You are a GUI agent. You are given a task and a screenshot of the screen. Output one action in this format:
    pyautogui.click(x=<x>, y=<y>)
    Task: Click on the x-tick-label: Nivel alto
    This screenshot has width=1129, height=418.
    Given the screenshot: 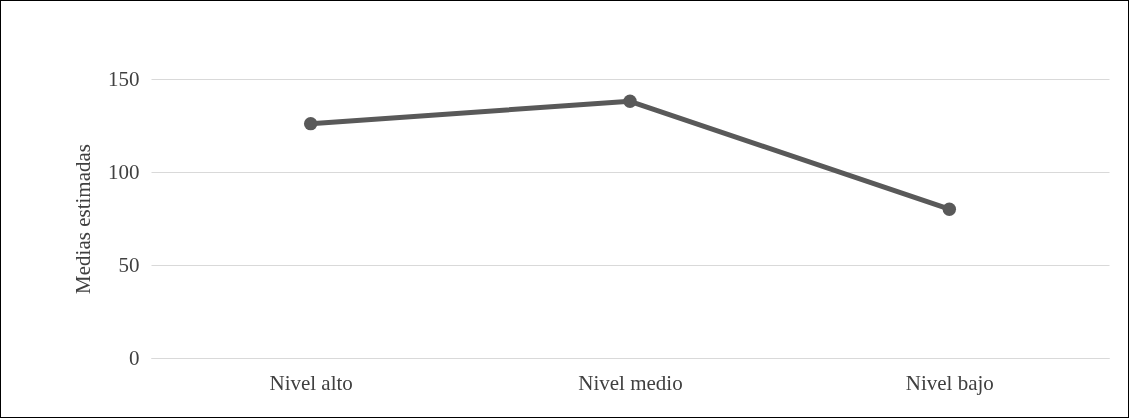 What is the action you would take?
    pyautogui.click(x=311, y=382)
    